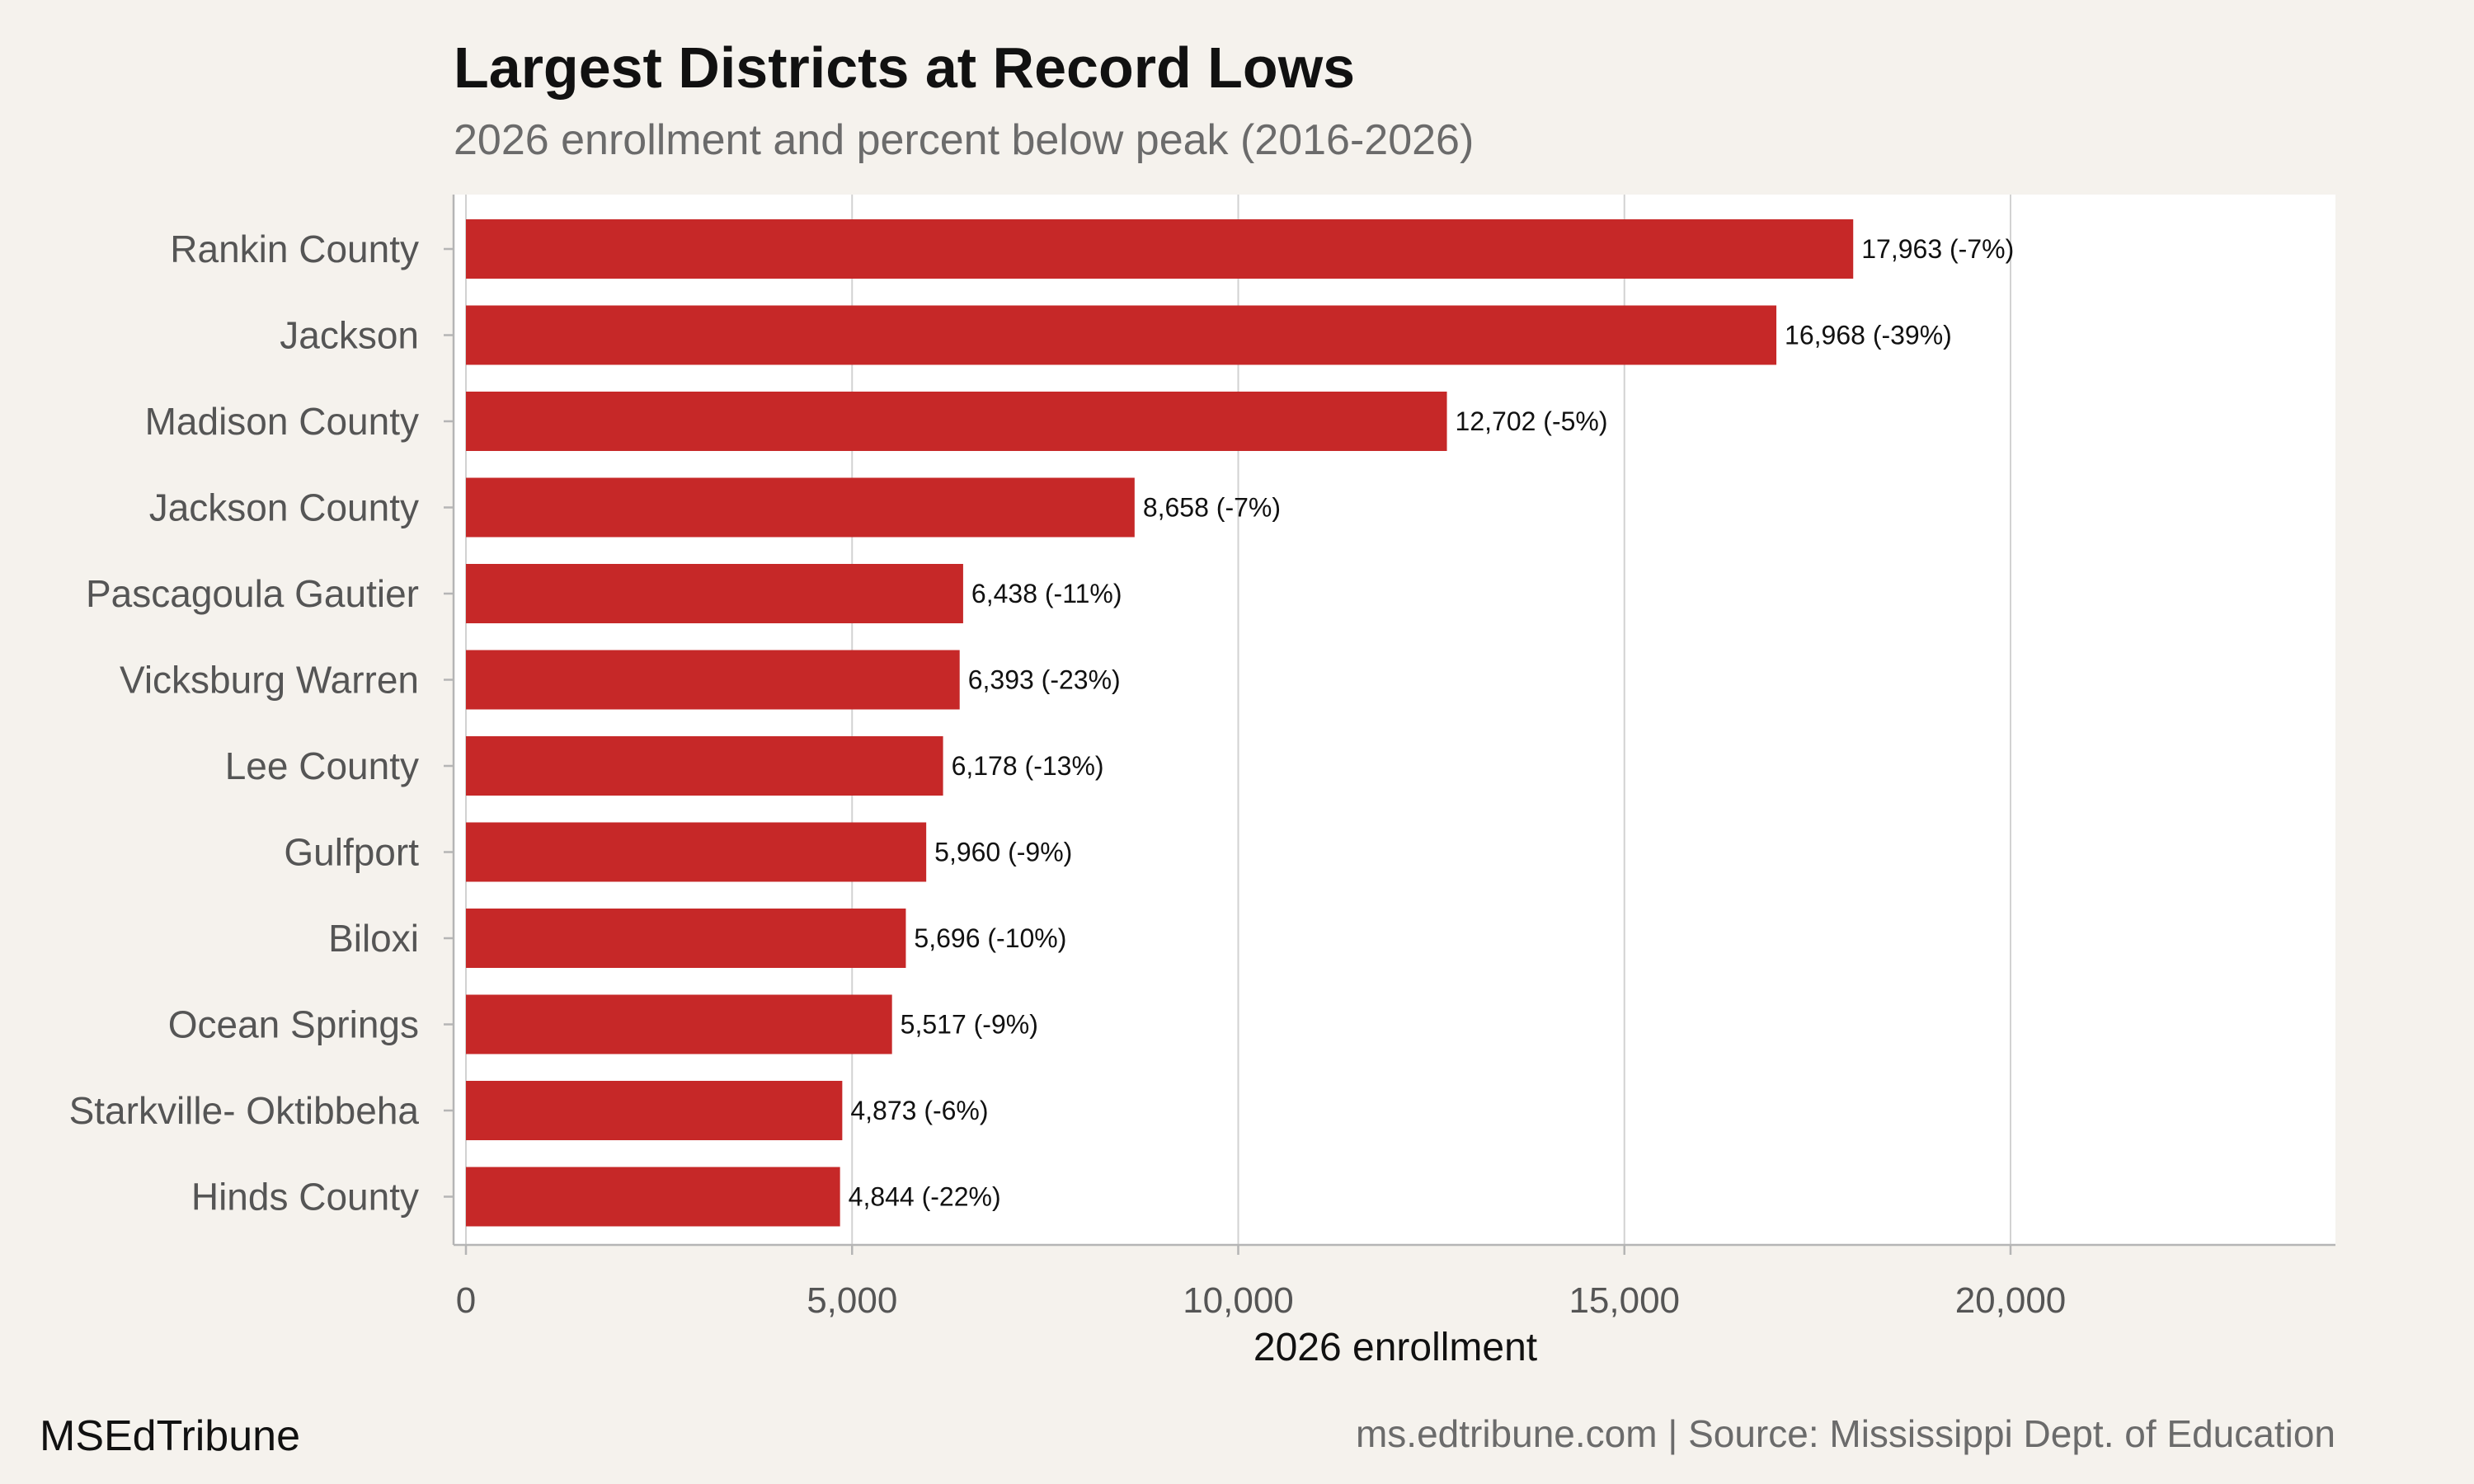 The width and height of the screenshot is (2474, 1484). What do you see at coordinates (905, 67) in the screenshot?
I see `chart-title: Largest Districts at Record Lows` at bounding box center [905, 67].